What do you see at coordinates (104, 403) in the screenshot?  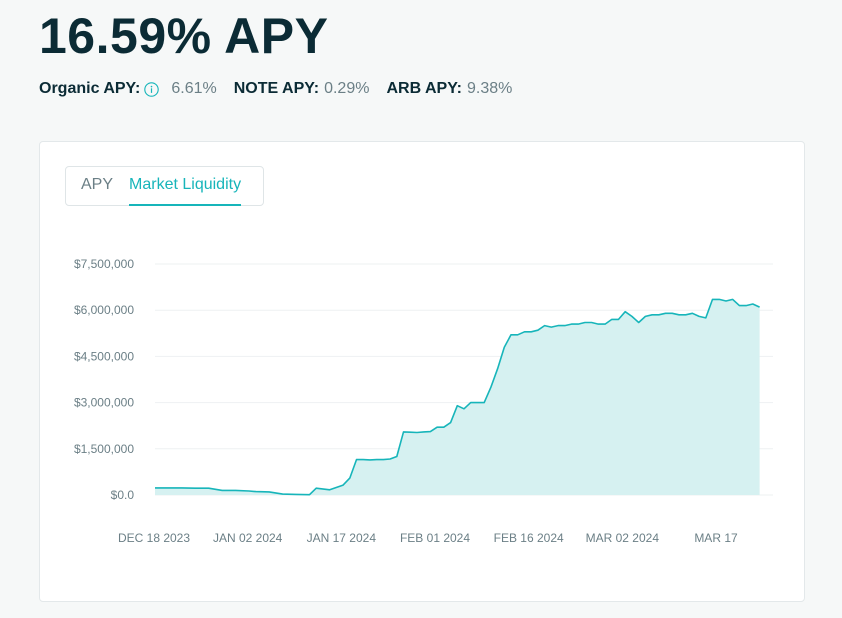 I see `y-tick-label: $3,000,000` at bounding box center [104, 403].